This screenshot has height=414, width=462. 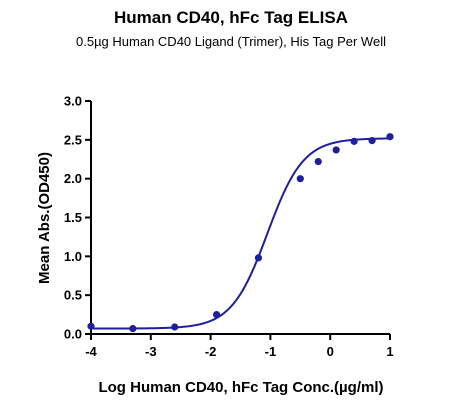 I want to click on chart-title: Human CD40, hFc Tag ELISA, so click(x=231, y=17).